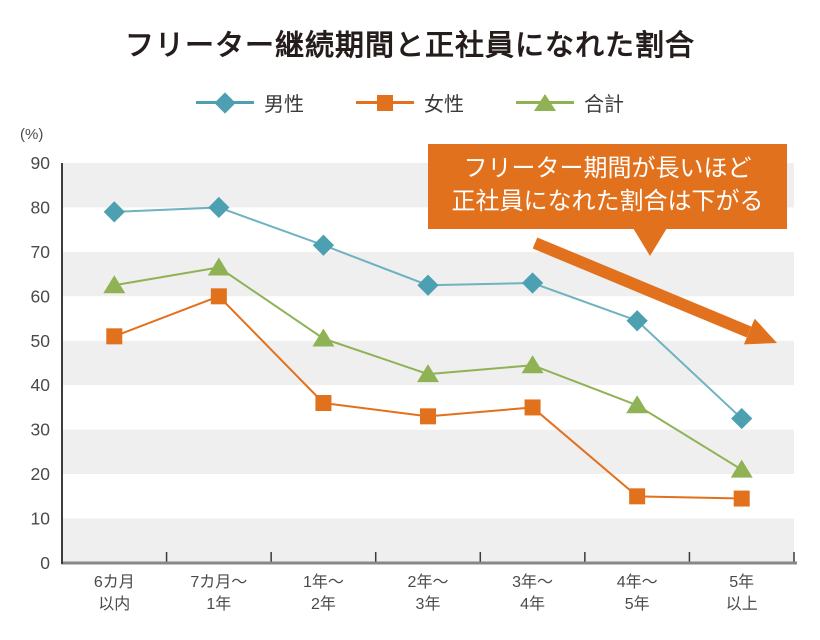 The image size is (820, 640). I want to click on svg-text: 50, so click(41, 341).